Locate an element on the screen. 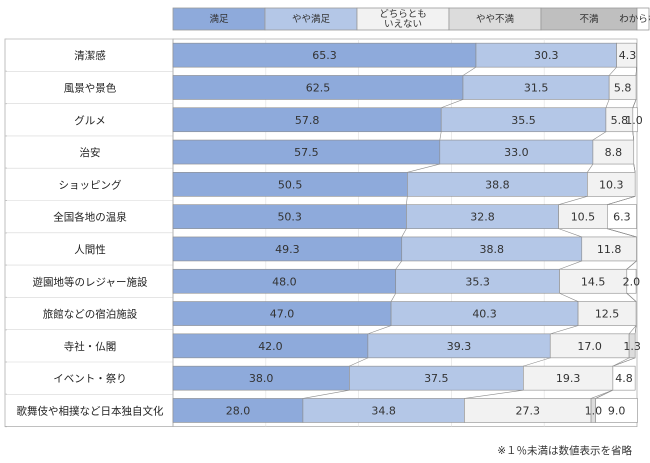  category-label: グルメ is located at coordinates (90, 120).